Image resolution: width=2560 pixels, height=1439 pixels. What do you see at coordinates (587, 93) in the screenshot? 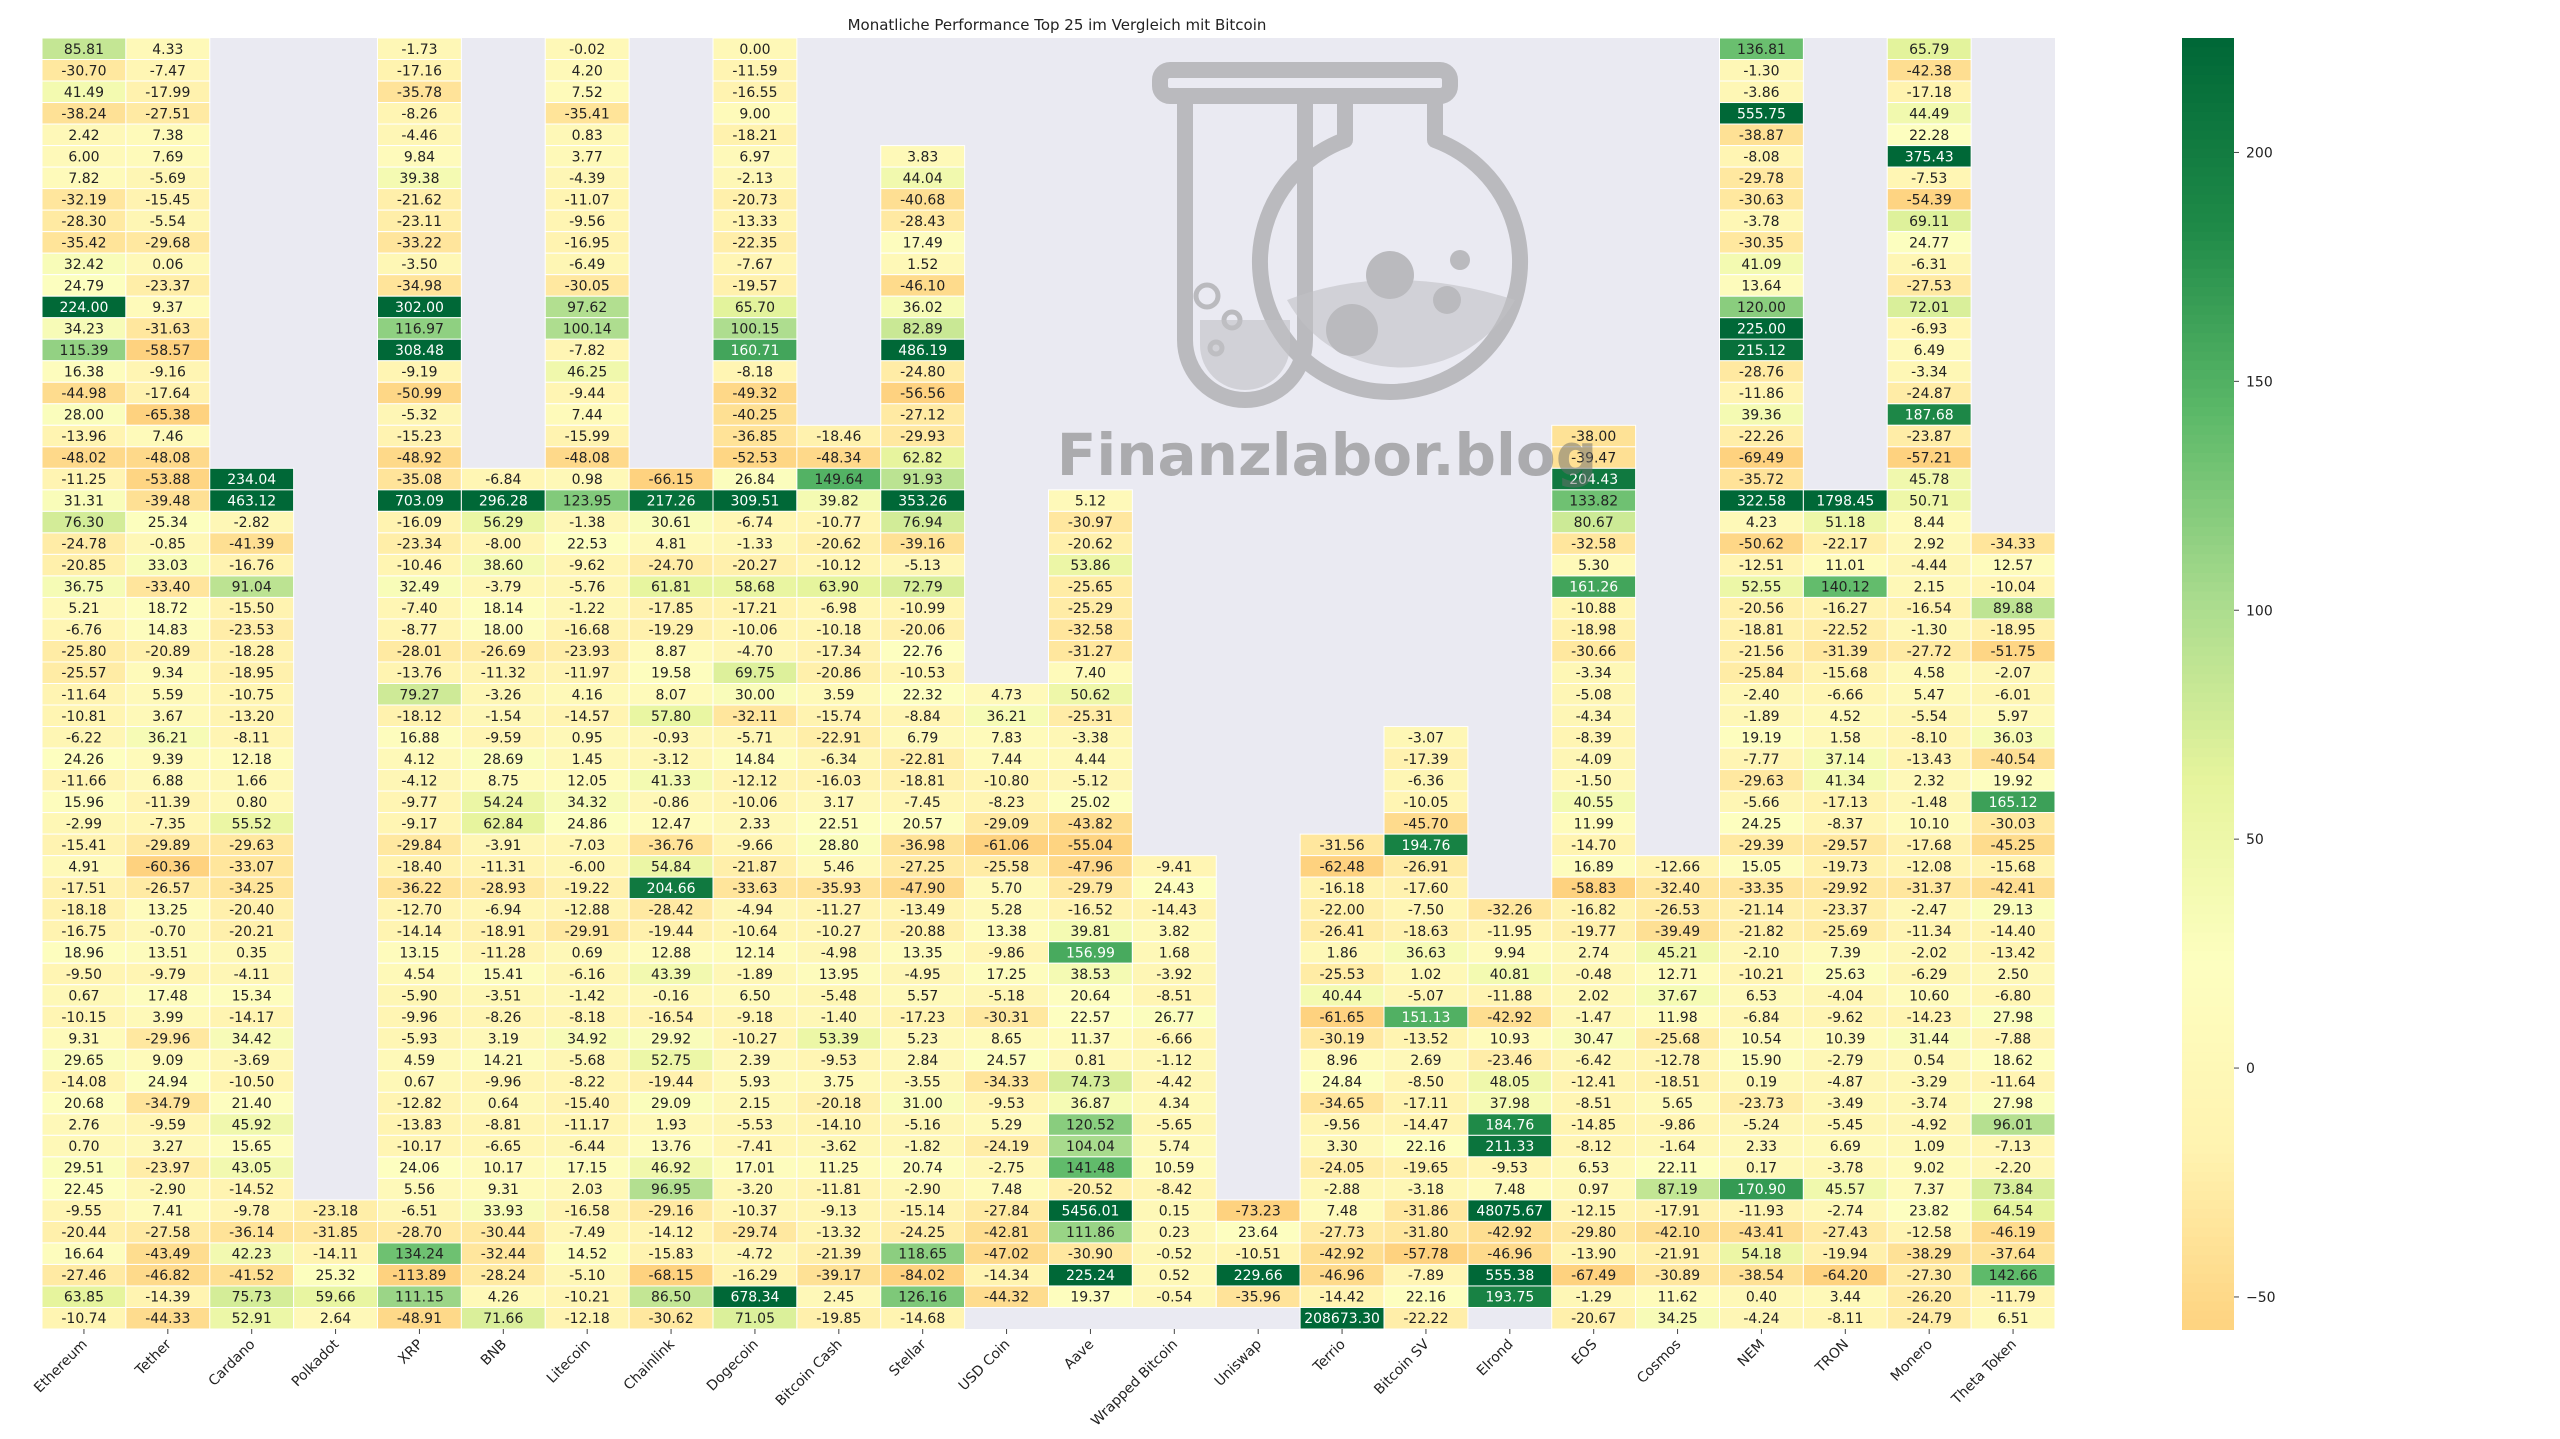
I see `cell-label: 7.52` at bounding box center [587, 93].